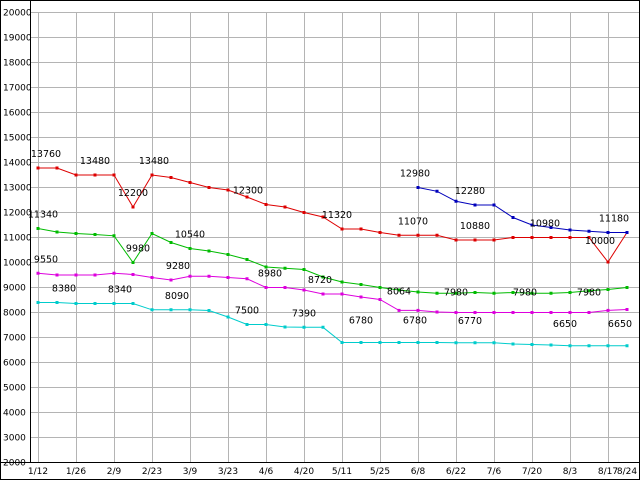 The height and width of the screenshot is (480, 640). What do you see at coordinates (17, 39) in the screenshot?
I see `svg-text: 19000` at bounding box center [17, 39].